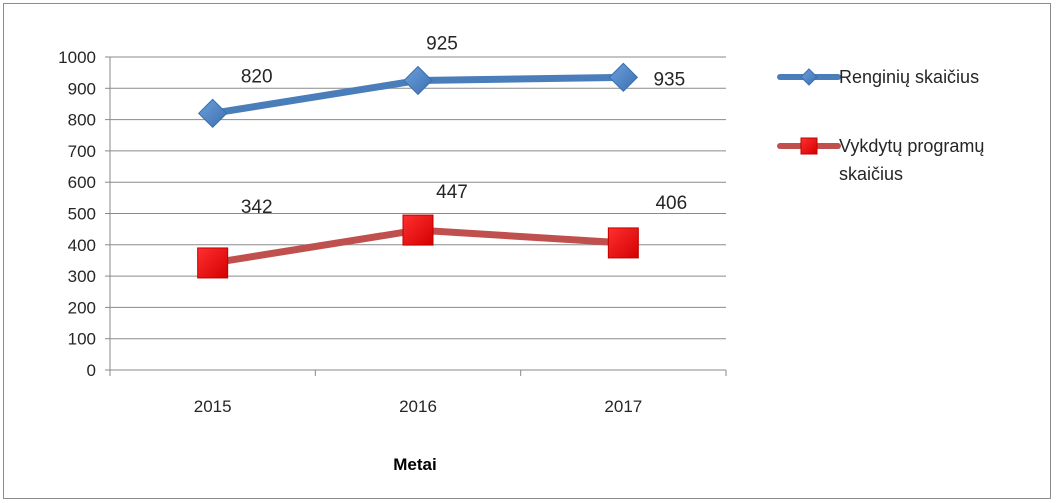 The width and height of the screenshot is (1056, 503). I want to click on data-label: 820, so click(257, 76).